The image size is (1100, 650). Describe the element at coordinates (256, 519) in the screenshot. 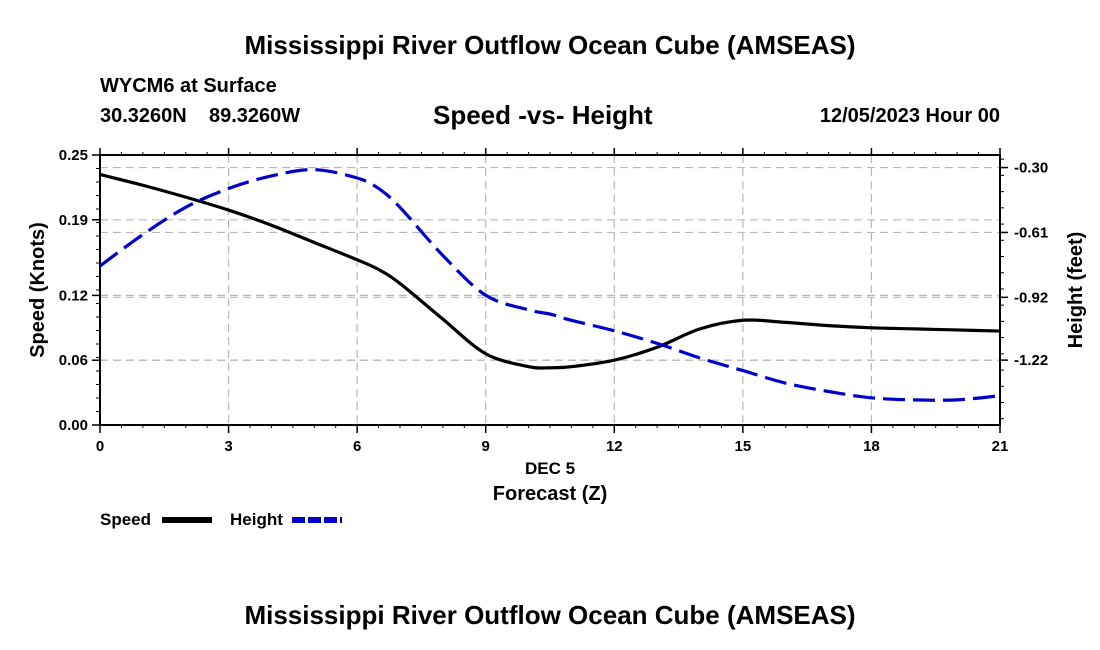

I see `legend-label-height: Height` at that location.